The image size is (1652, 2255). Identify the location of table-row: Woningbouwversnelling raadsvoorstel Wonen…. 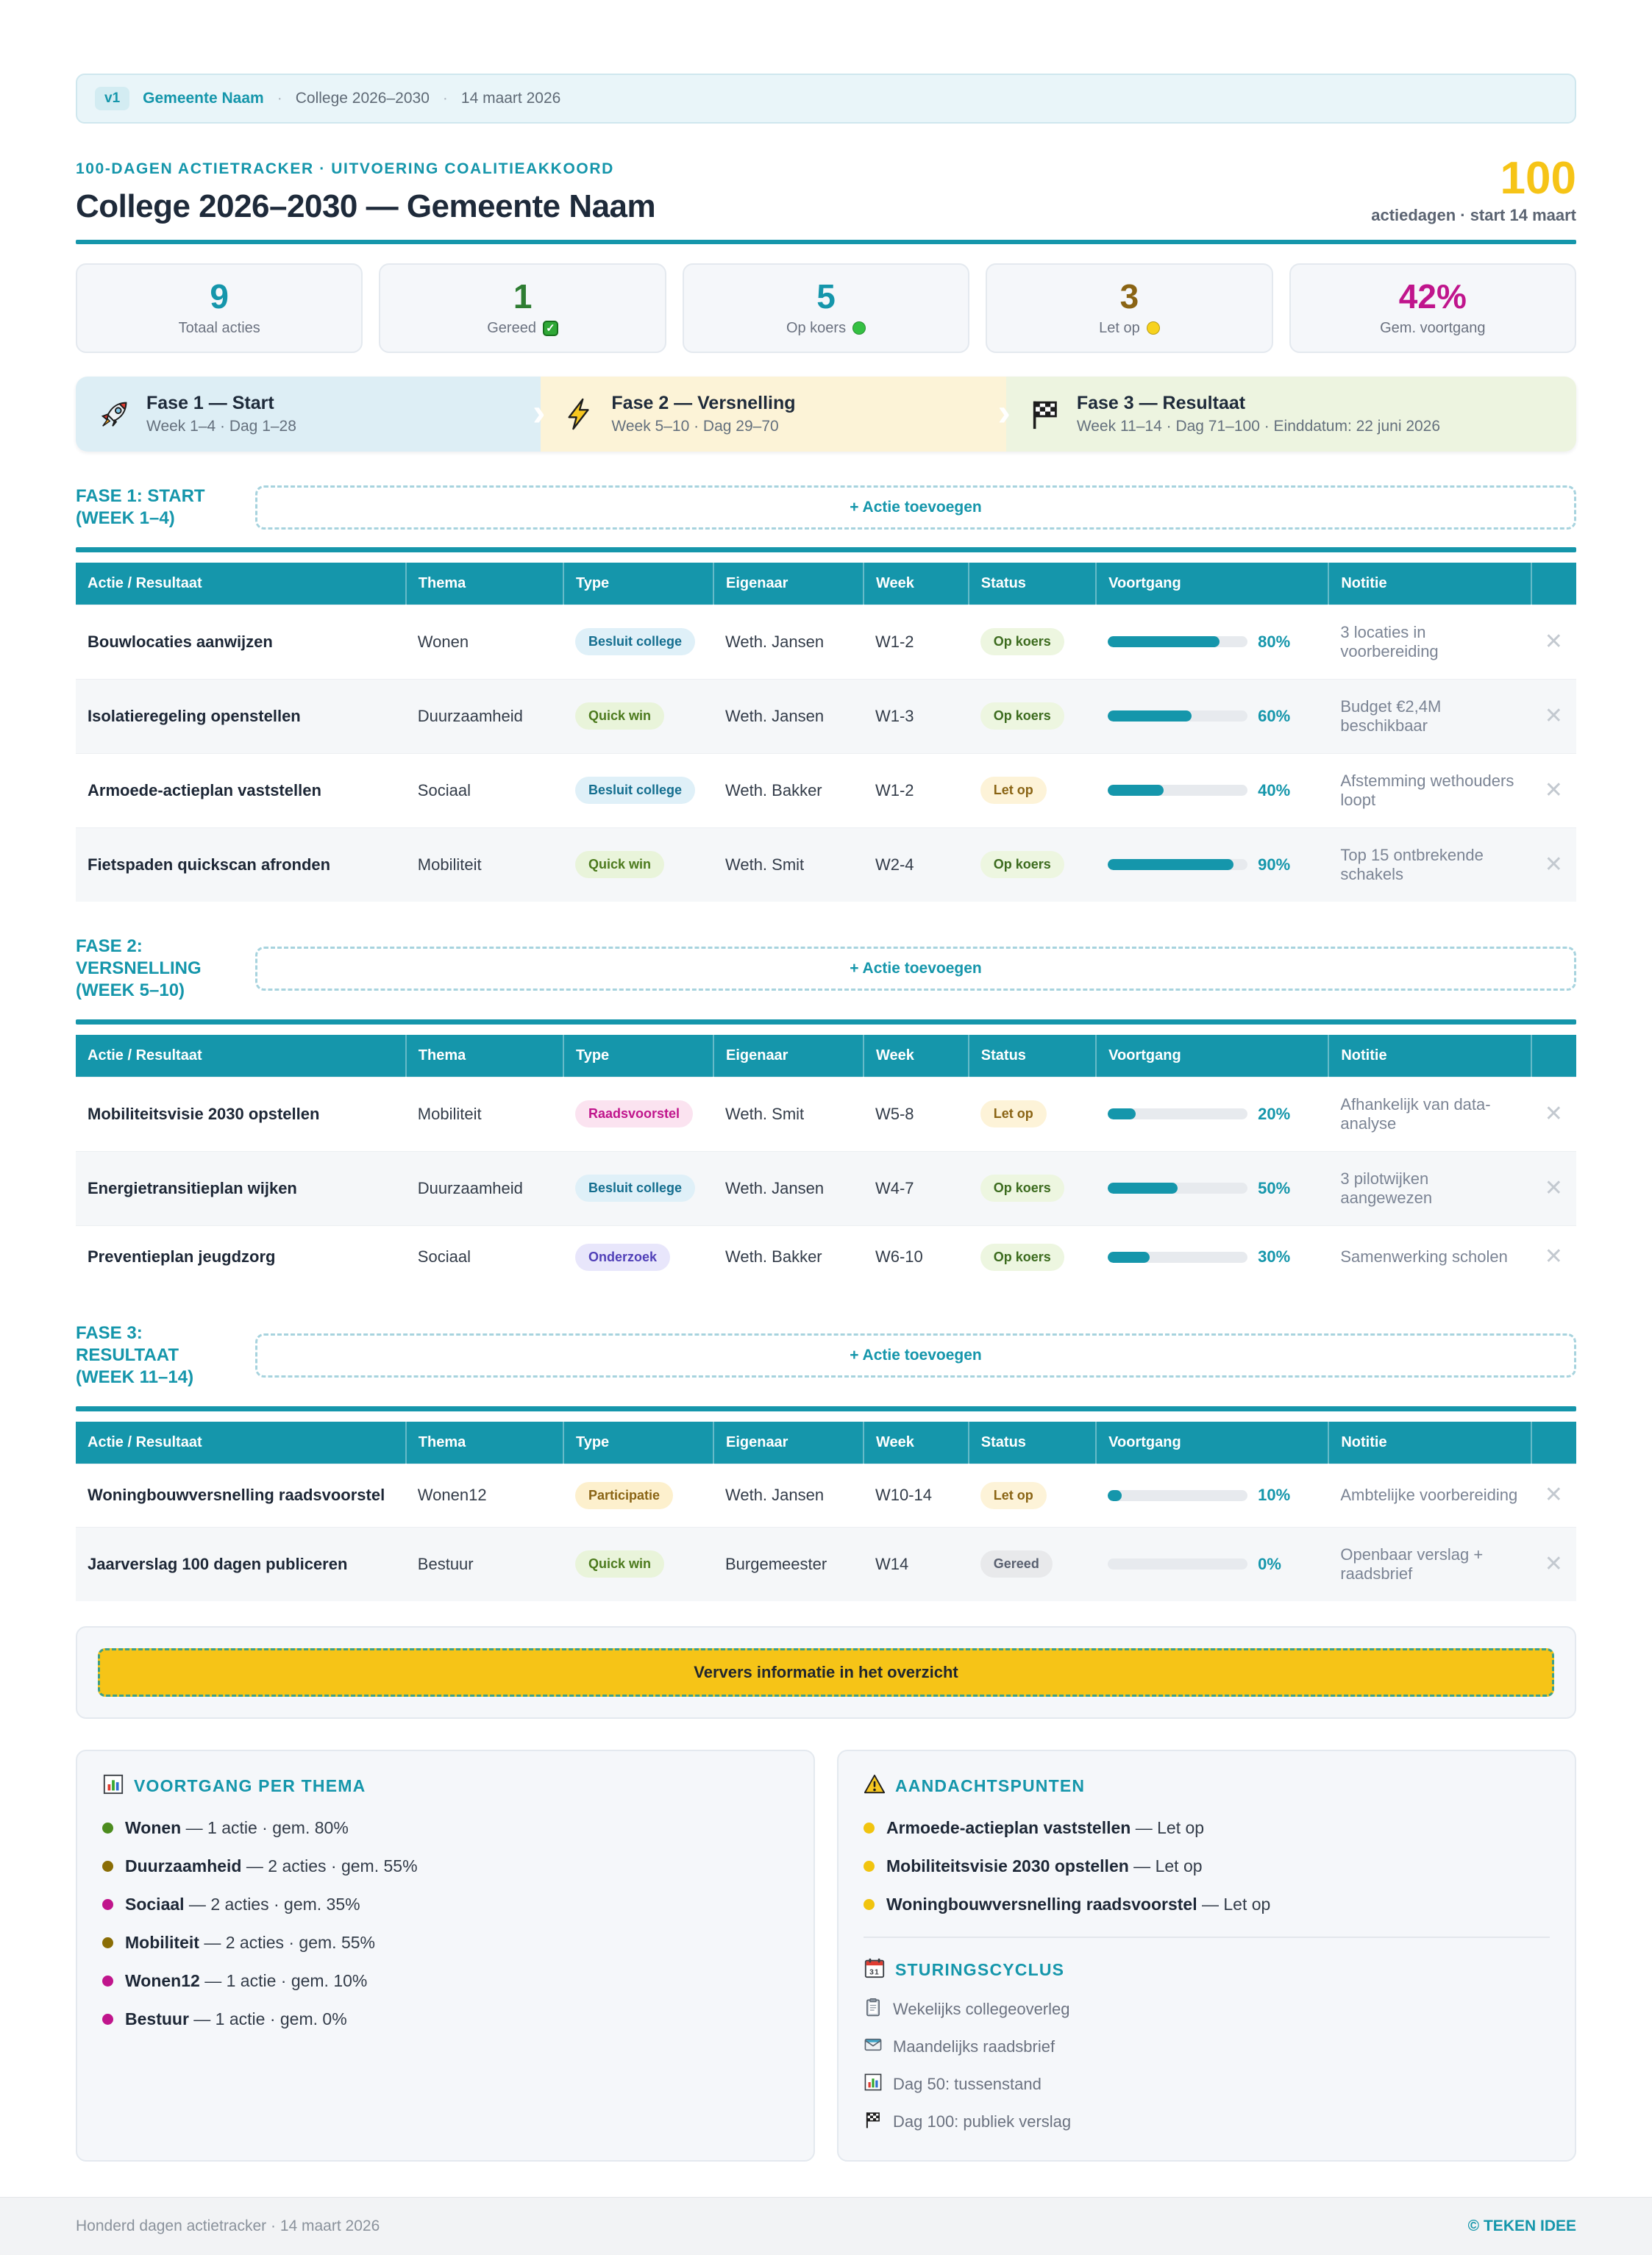
(826, 1495).